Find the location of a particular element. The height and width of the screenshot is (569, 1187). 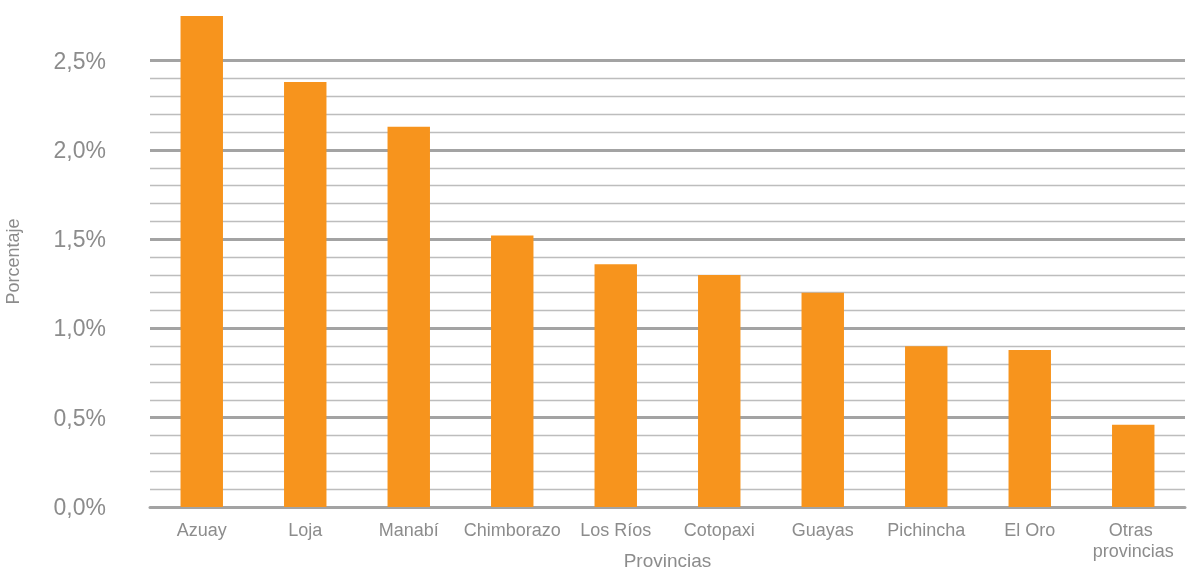

x-tick-label: Chimborazo is located at coordinates (512, 529).